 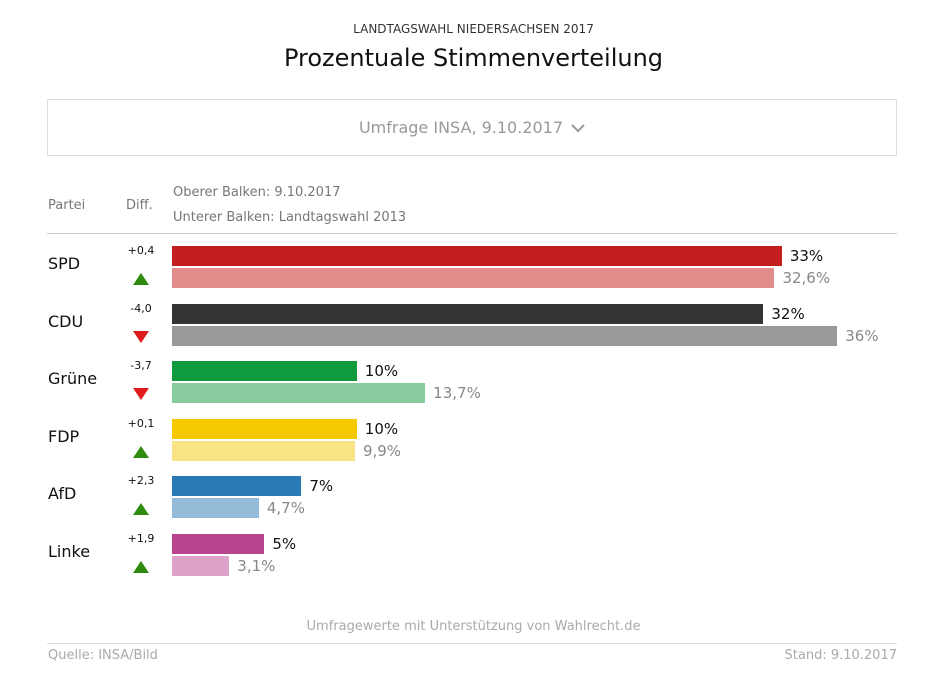 I want to click on party-label: CDU, so click(x=66, y=321).